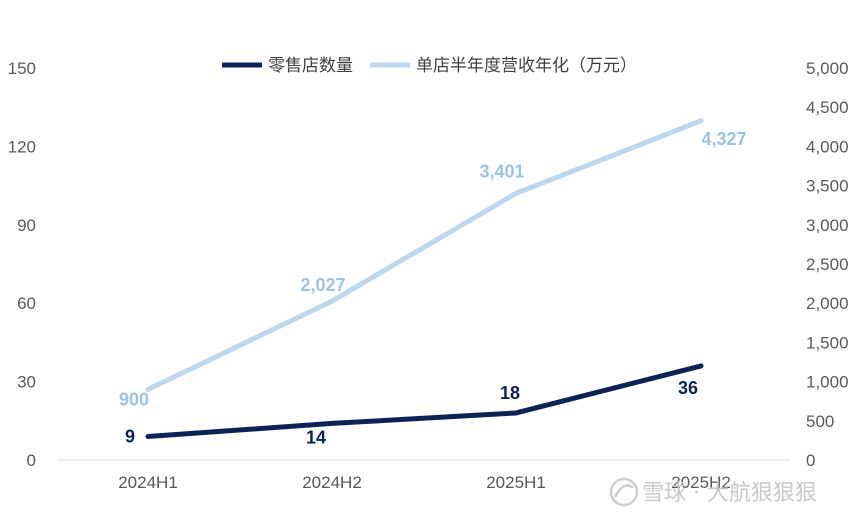  I want to click on y-right-tick-label: 3,500, so click(827, 186).